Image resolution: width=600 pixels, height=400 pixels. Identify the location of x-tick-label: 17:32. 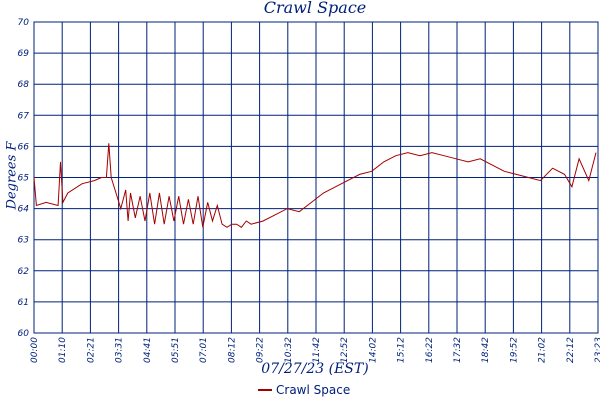
(458, 350).